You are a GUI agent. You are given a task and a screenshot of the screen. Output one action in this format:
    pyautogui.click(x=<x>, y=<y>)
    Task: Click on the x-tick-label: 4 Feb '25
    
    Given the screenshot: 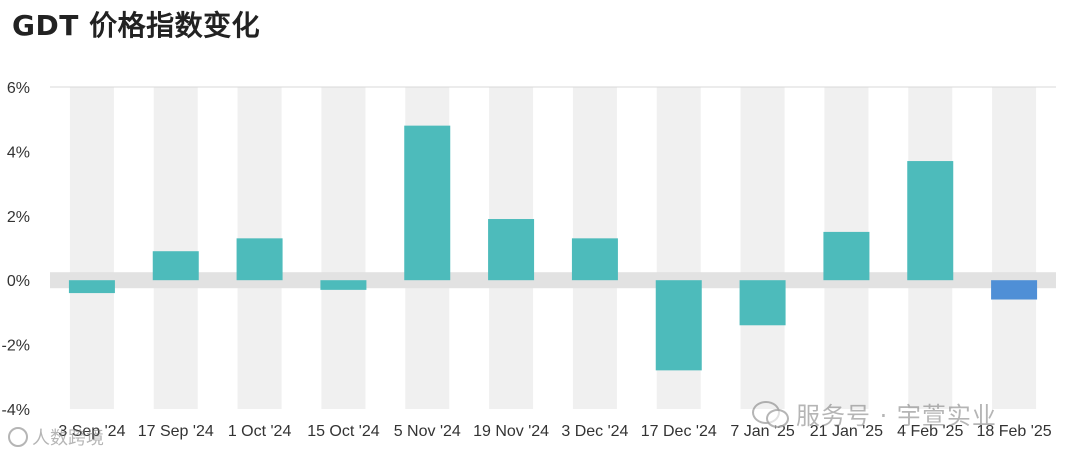 What is the action you would take?
    pyautogui.click(x=930, y=431)
    